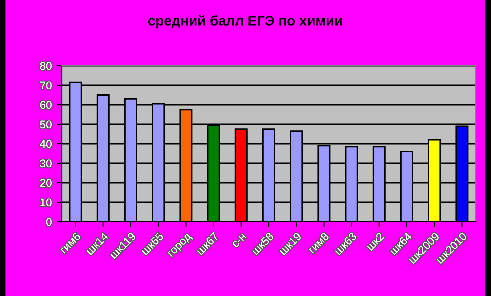 The height and width of the screenshot is (296, 491). I want to click on y-tick-label: 30, so click(46, 164).